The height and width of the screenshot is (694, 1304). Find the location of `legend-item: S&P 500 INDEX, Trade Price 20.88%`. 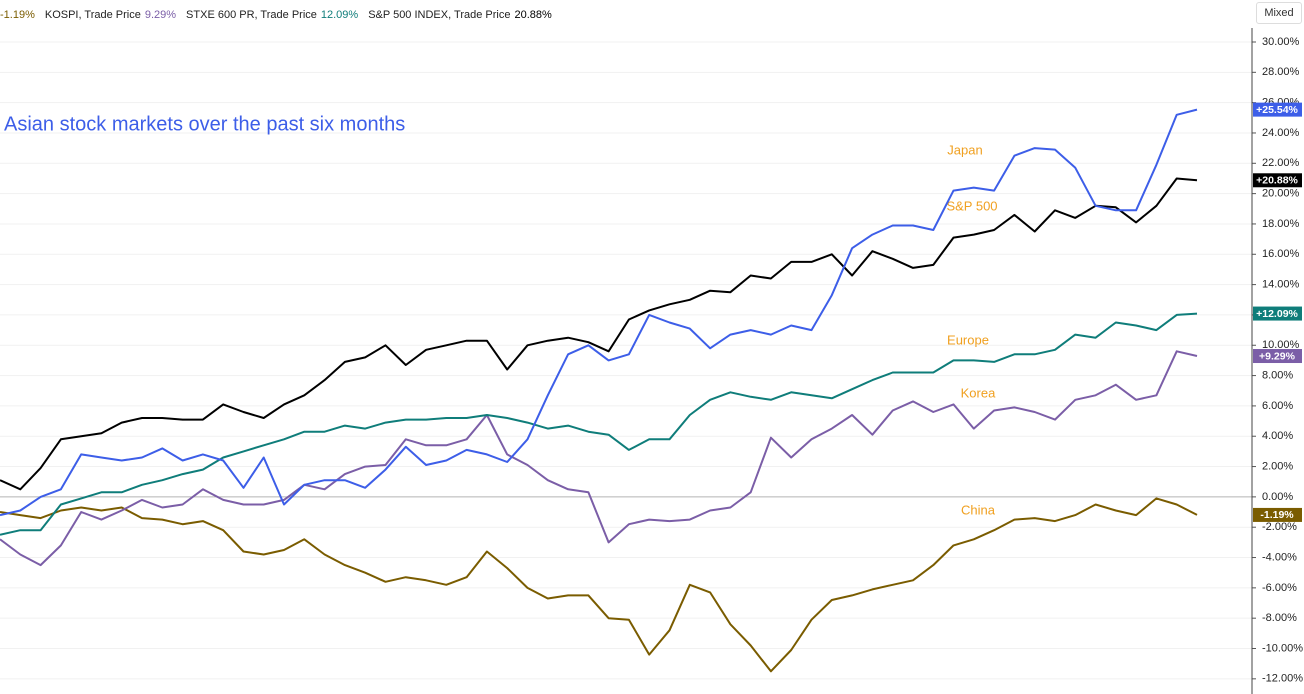

legend-item: S&P 500 INDEX, Trade Price 20.88% is located at coordinates (460, 15).